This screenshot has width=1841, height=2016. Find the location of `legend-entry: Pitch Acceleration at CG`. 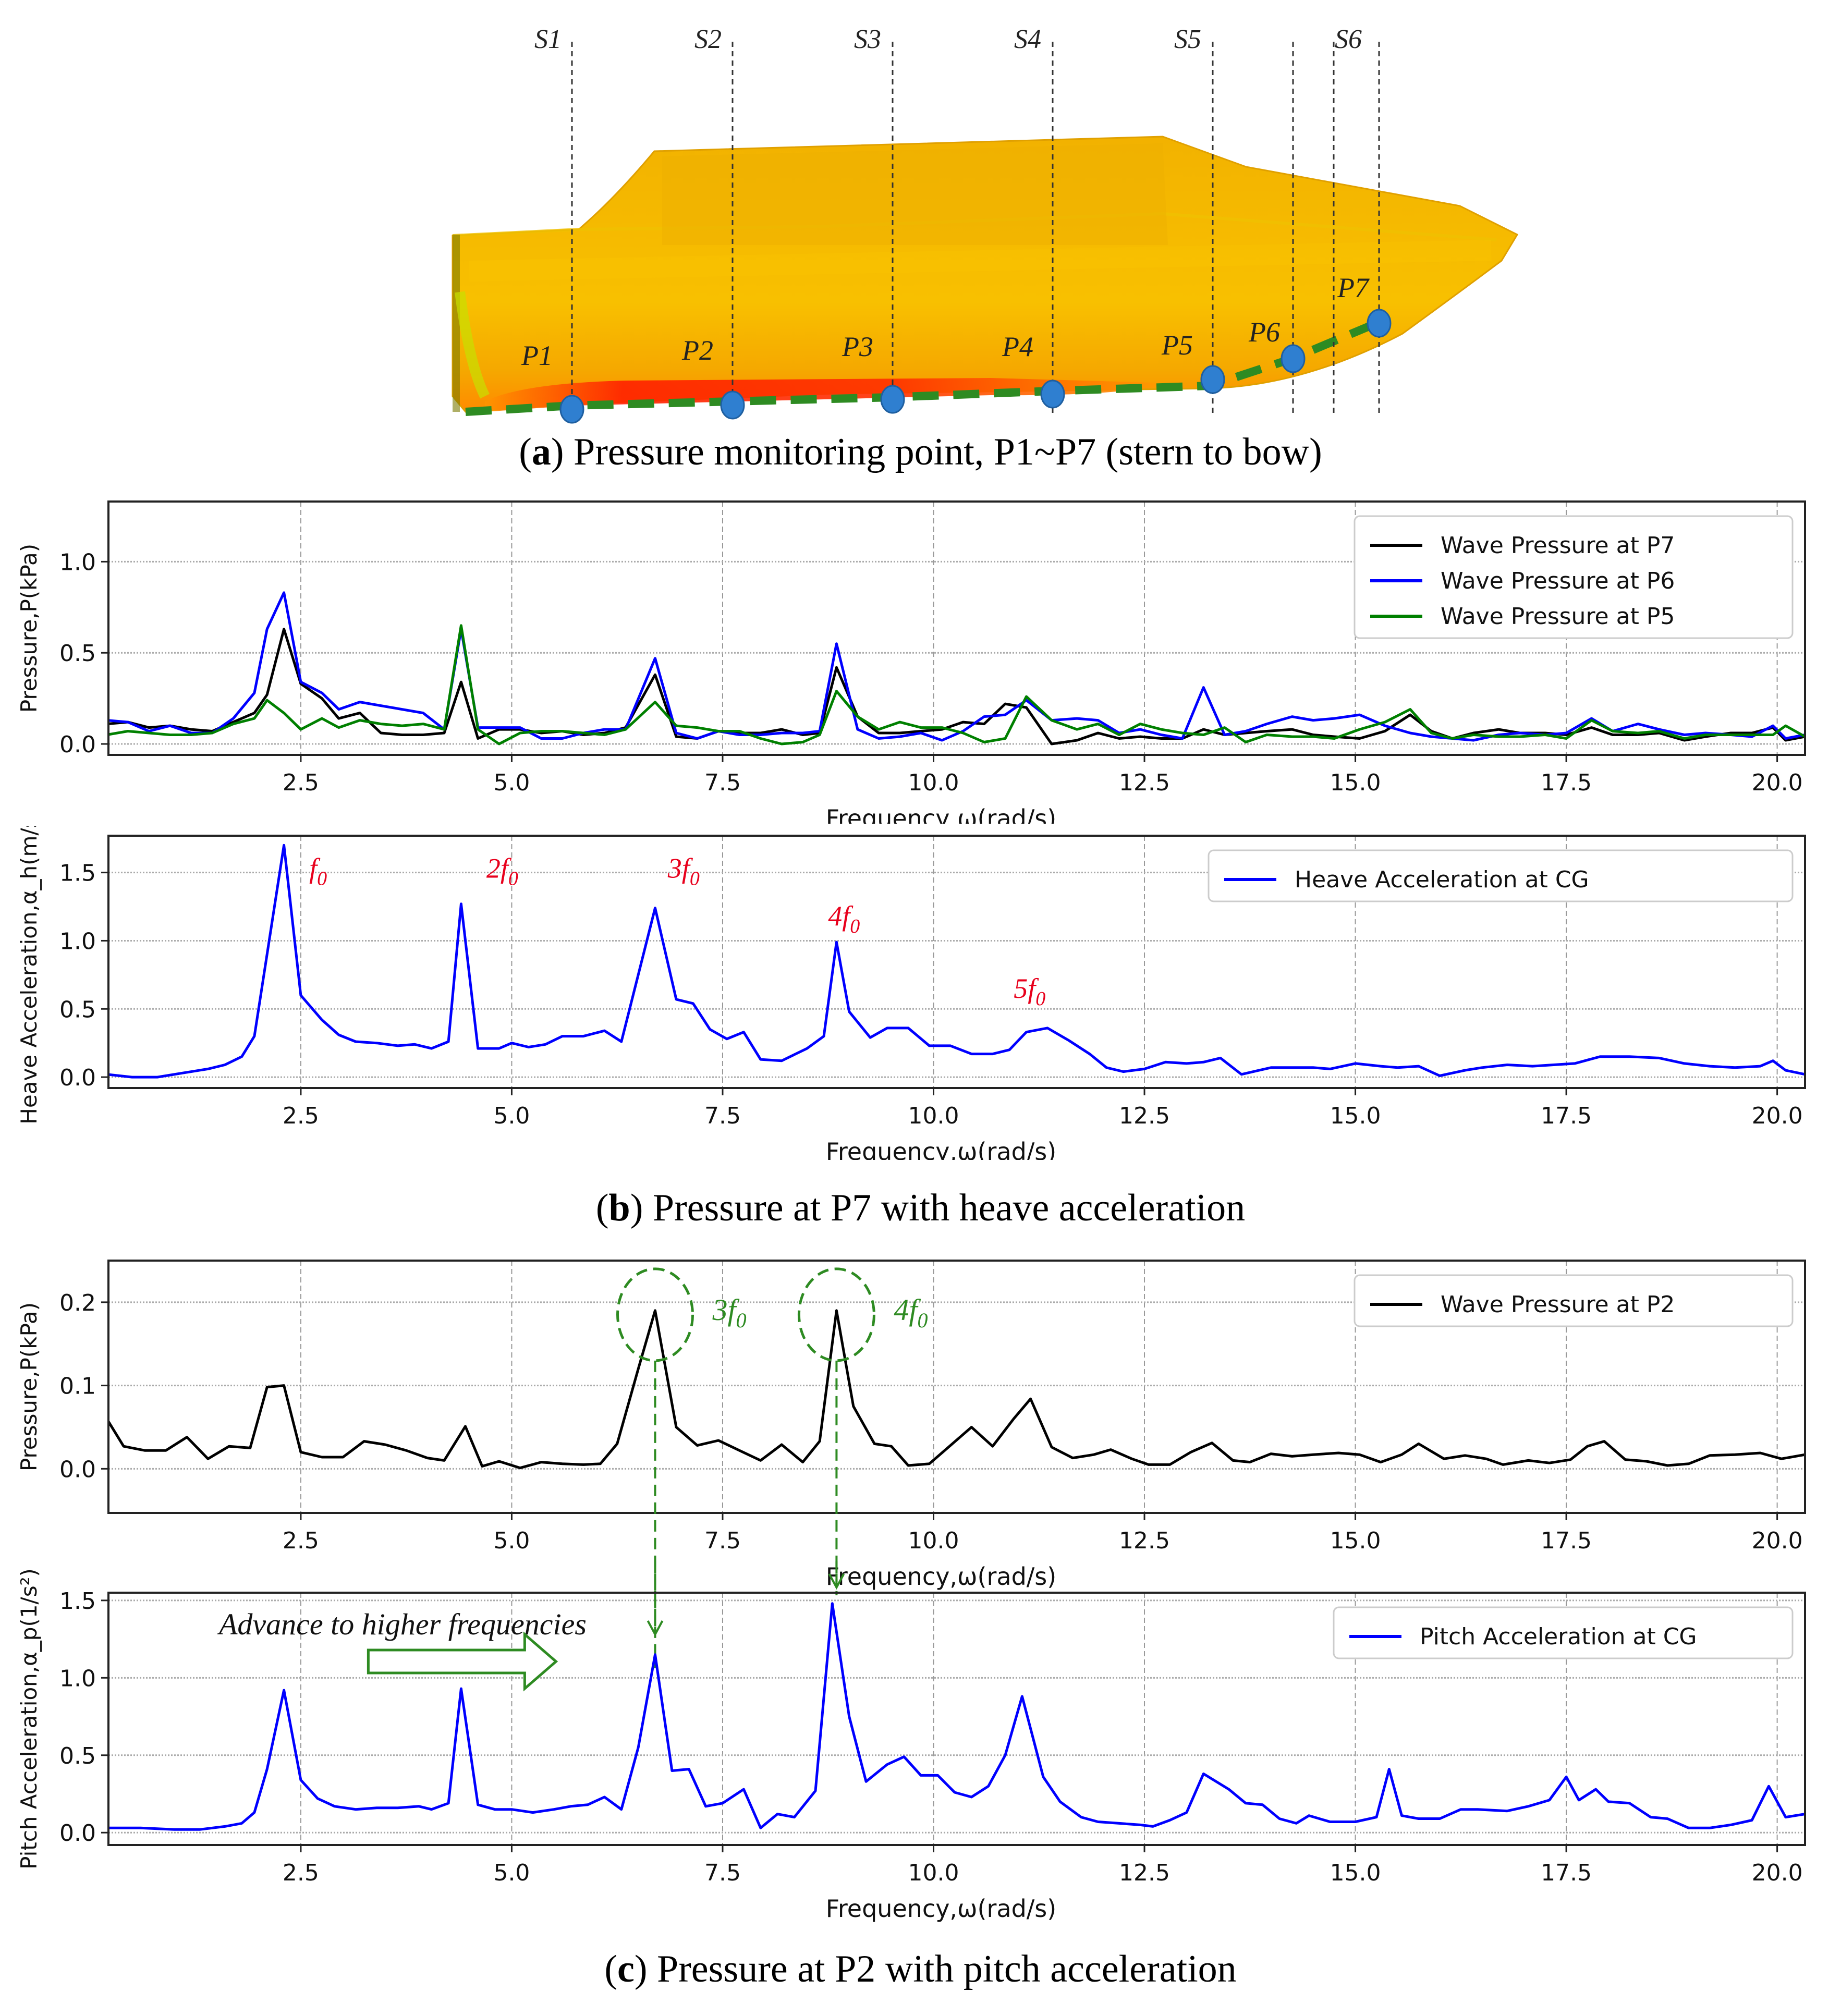

legend-entry: Pitch Acceleration at CG is located at coordinates (1558, 1636).